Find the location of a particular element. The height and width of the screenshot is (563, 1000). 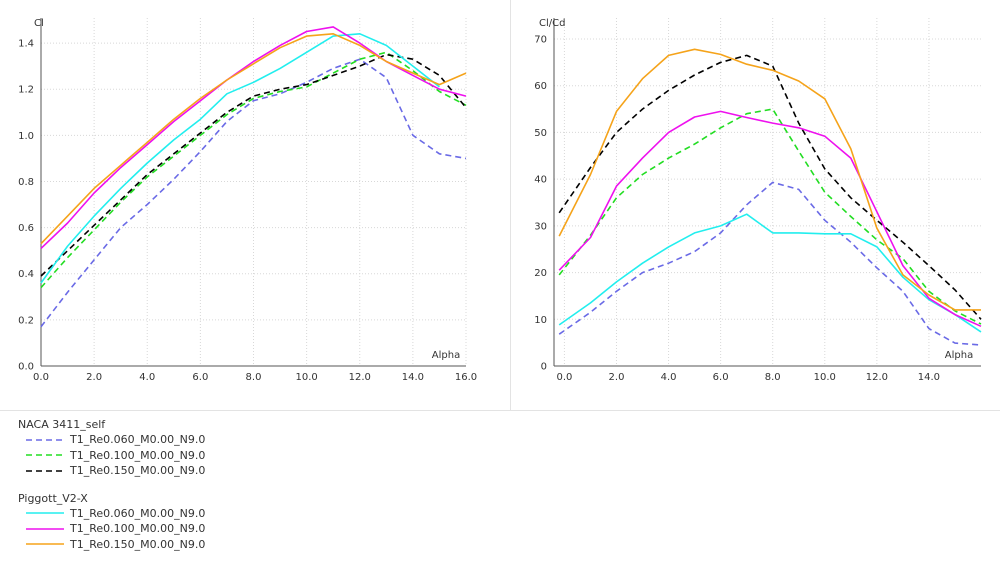

y-tick-label: 0.4 is located at coordinates (26, 274).